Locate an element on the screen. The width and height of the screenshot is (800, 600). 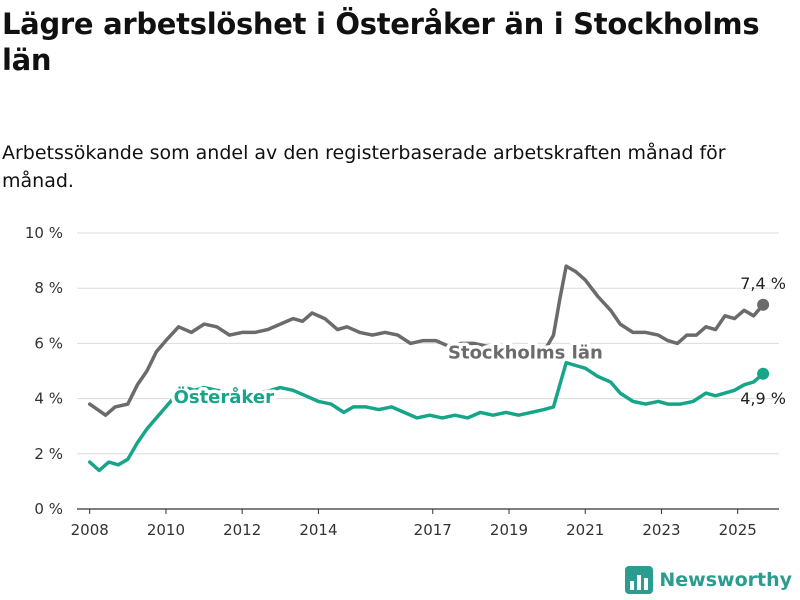
series-name-halo: Österåker is located at coordinates (224, 397).